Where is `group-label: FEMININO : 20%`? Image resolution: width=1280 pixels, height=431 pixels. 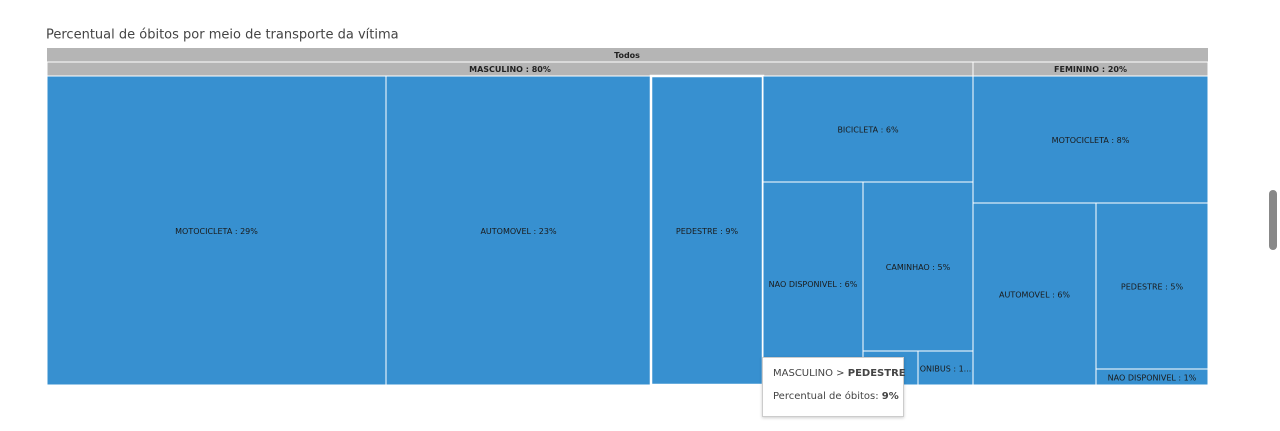
group-label: FEMININO : 20% is located at coordinates (1090, 69).